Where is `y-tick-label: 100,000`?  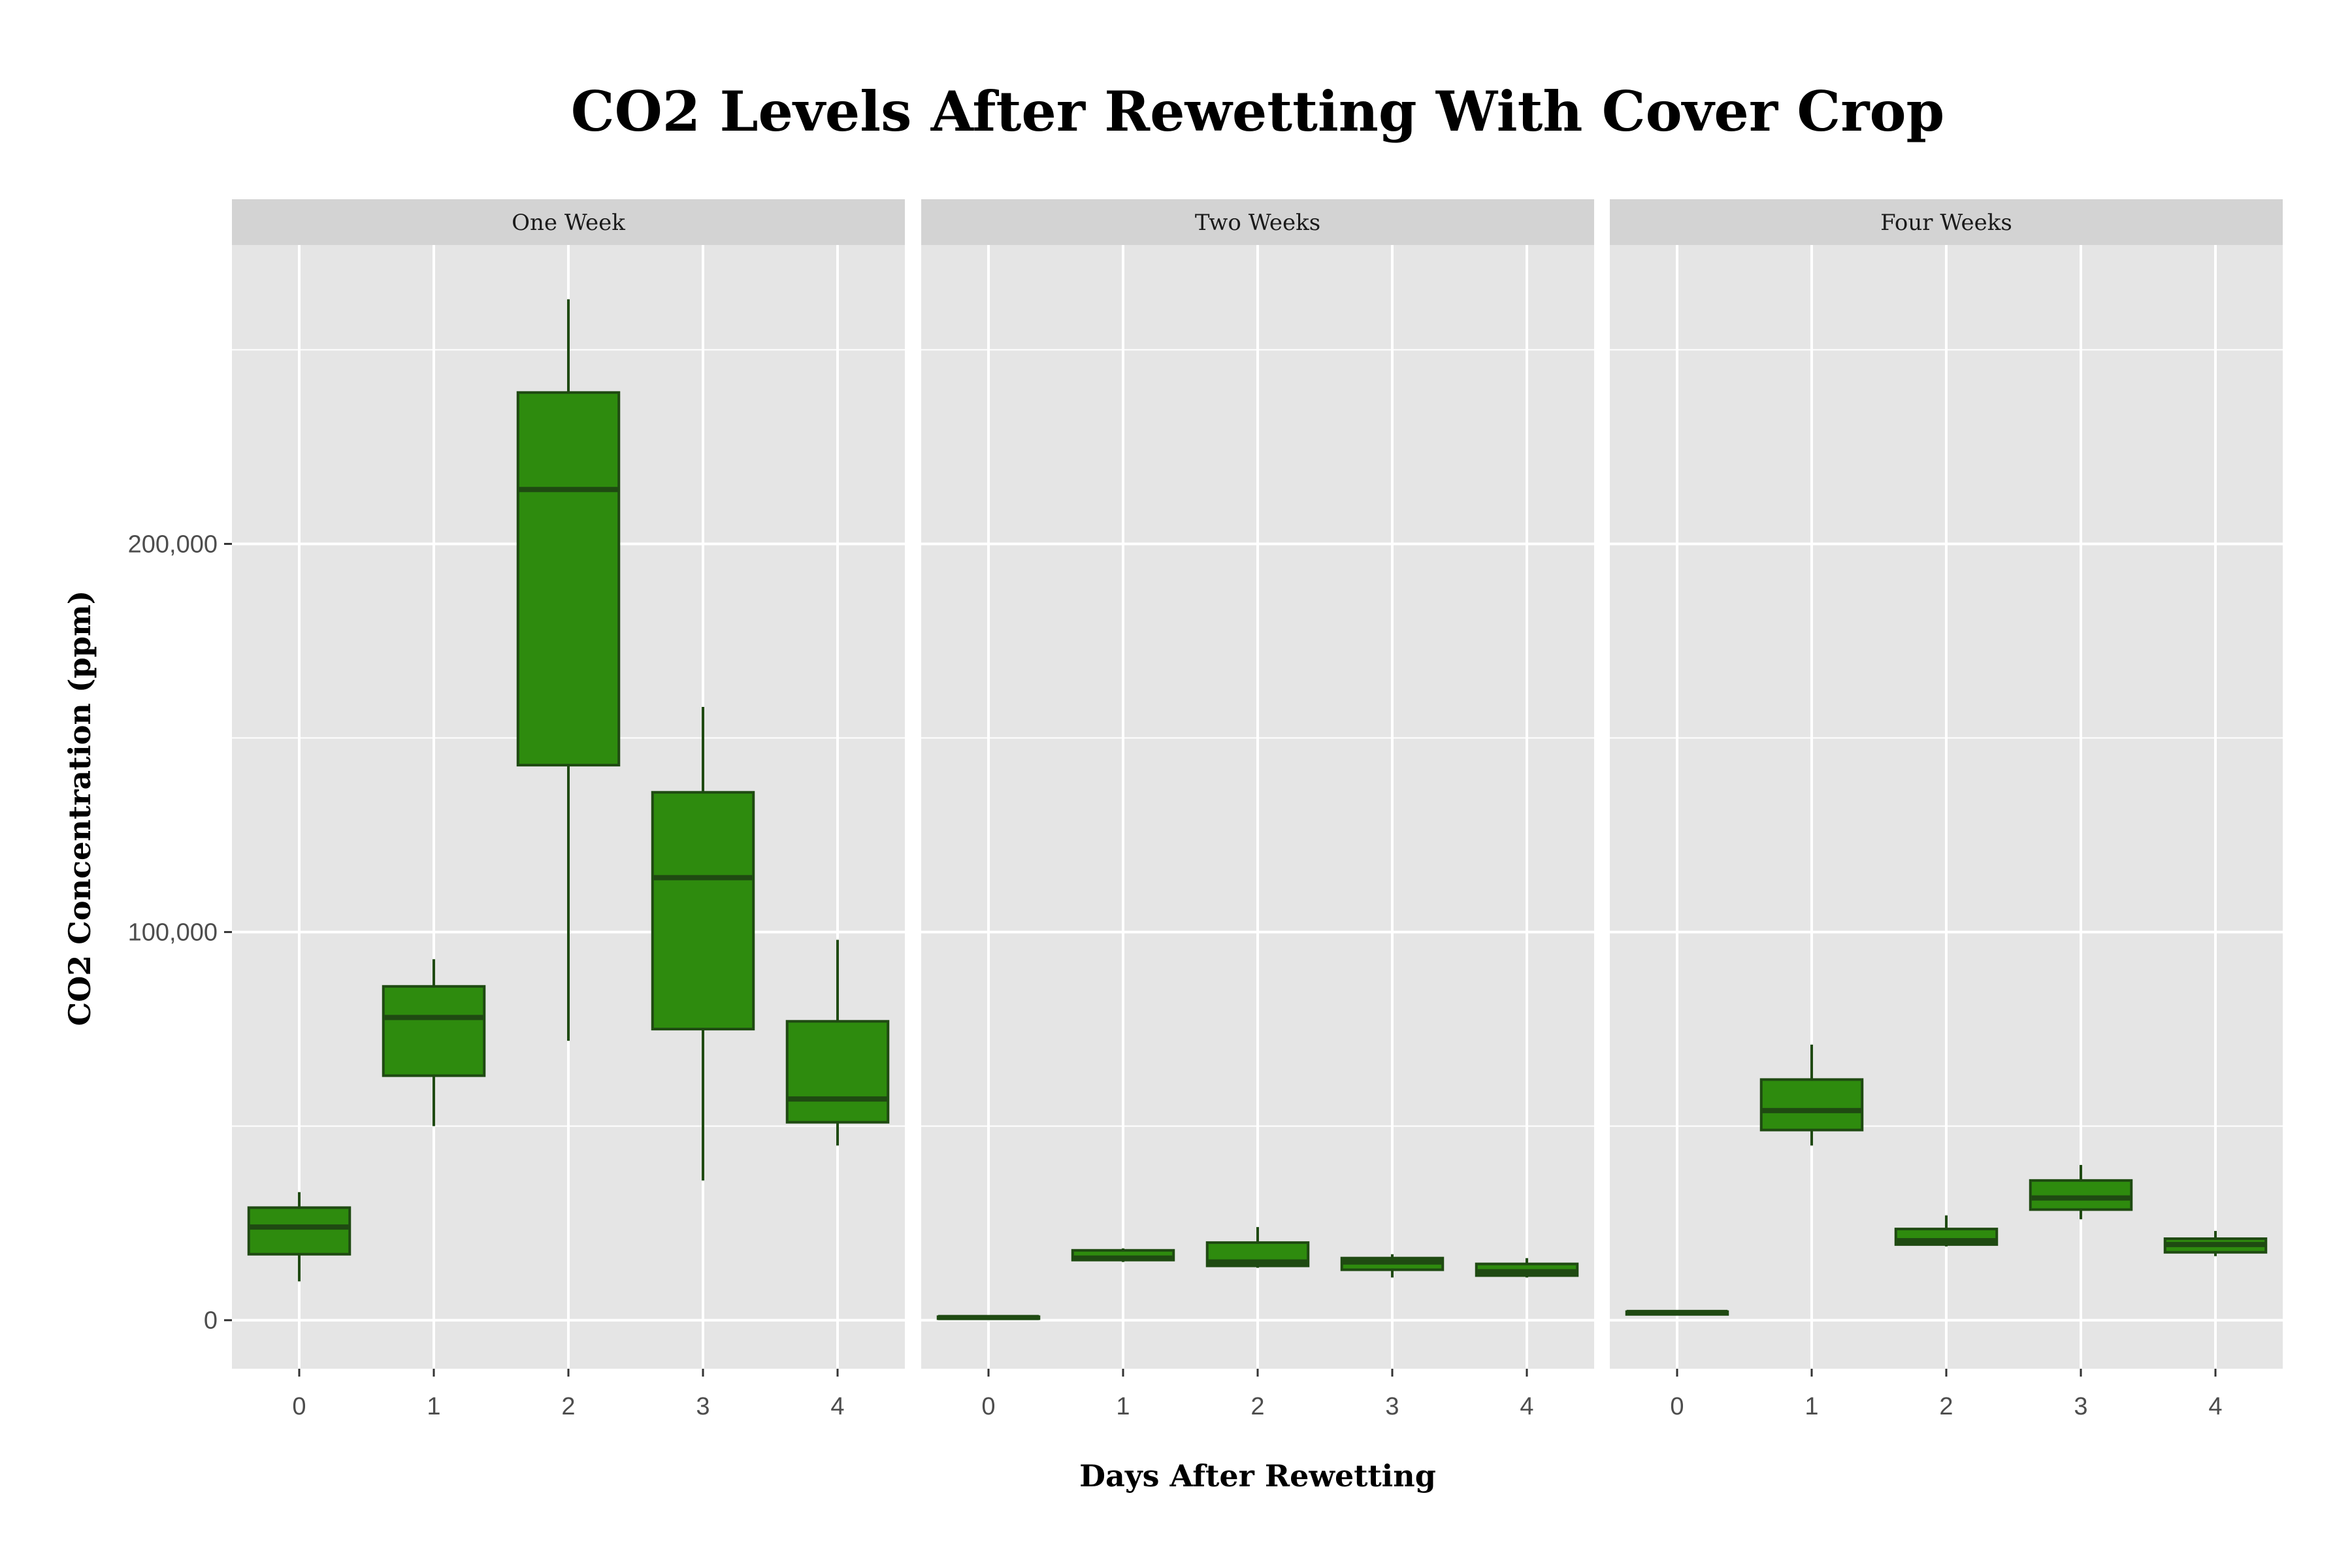
y-tick-label: 100,000 is located at coordinates (173, 933).